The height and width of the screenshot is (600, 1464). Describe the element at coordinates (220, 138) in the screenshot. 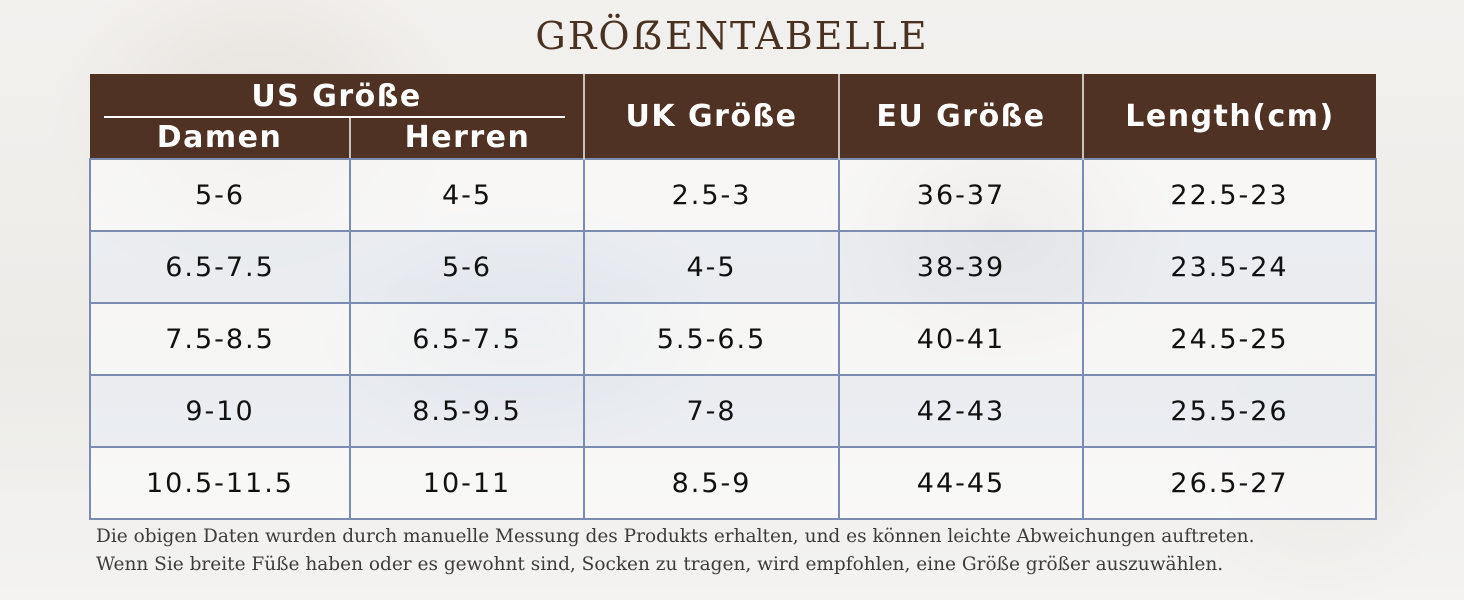

I see `us-women-header: Damen` at that location.